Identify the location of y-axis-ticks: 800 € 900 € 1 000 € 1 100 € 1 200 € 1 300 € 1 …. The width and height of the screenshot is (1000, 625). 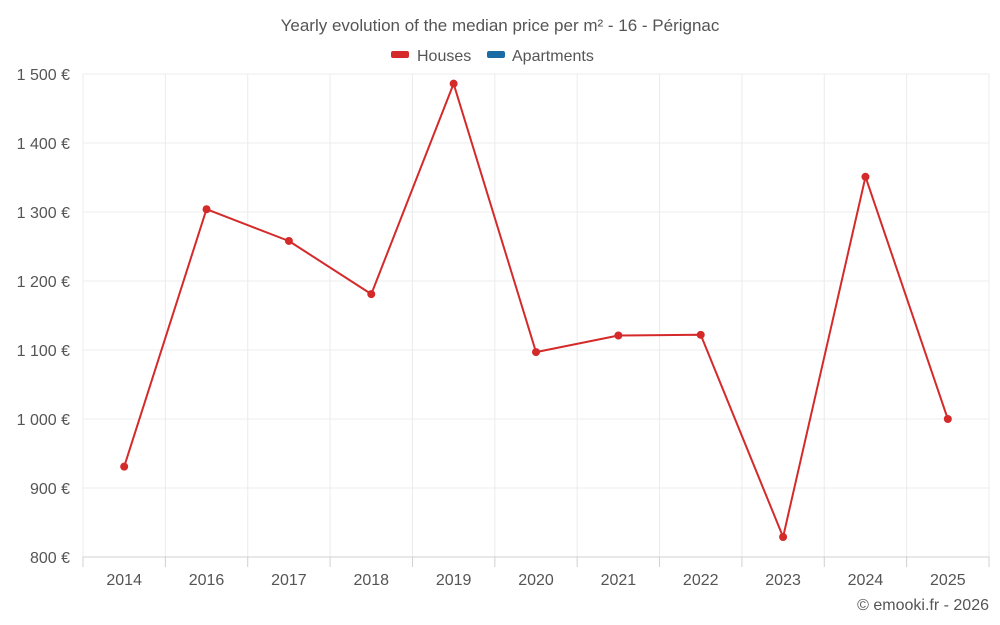
(43, 317).